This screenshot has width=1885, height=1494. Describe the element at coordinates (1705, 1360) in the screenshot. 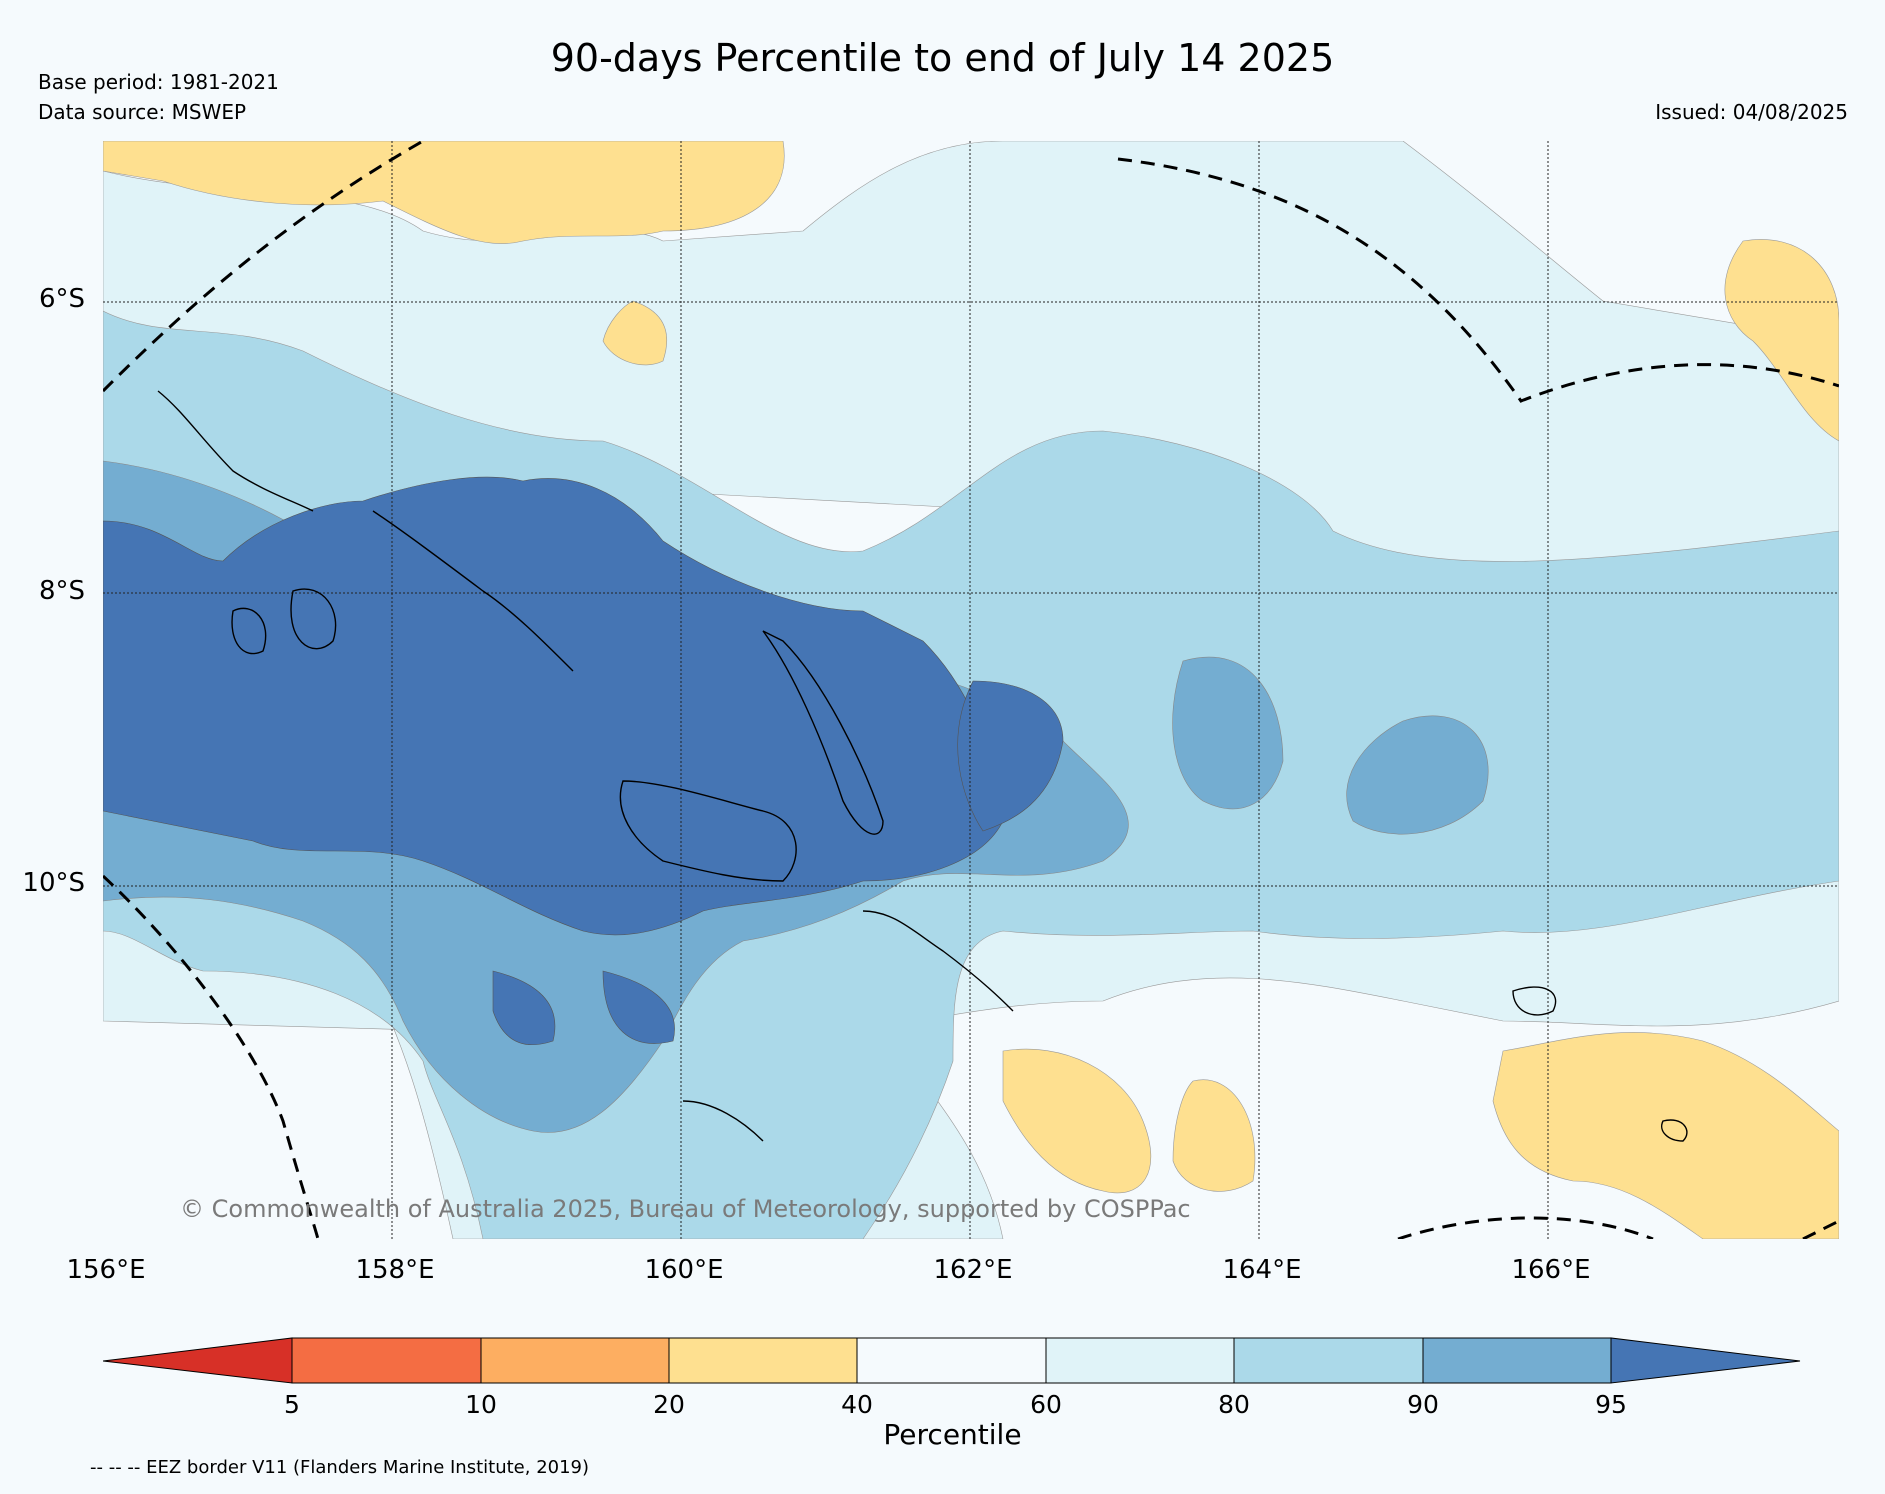

I see `colorbar-segment-high` at that location.